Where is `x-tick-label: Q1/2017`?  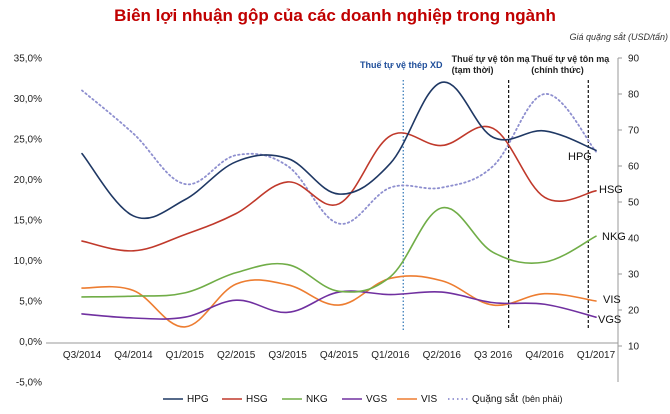 x-tick-label: Q1/2017 is located at coordinates (596, 355).